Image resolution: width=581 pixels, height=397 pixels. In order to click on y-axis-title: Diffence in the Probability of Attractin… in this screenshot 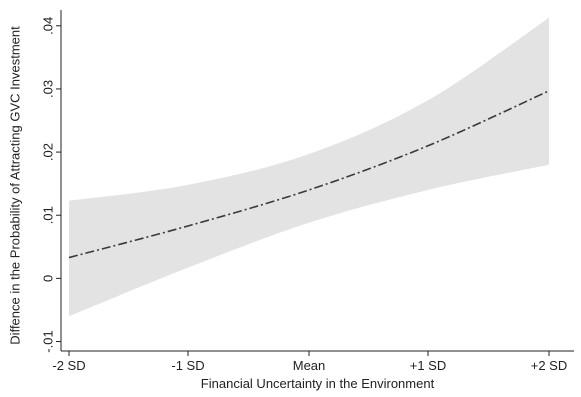, I will do `click(15, 185)`.